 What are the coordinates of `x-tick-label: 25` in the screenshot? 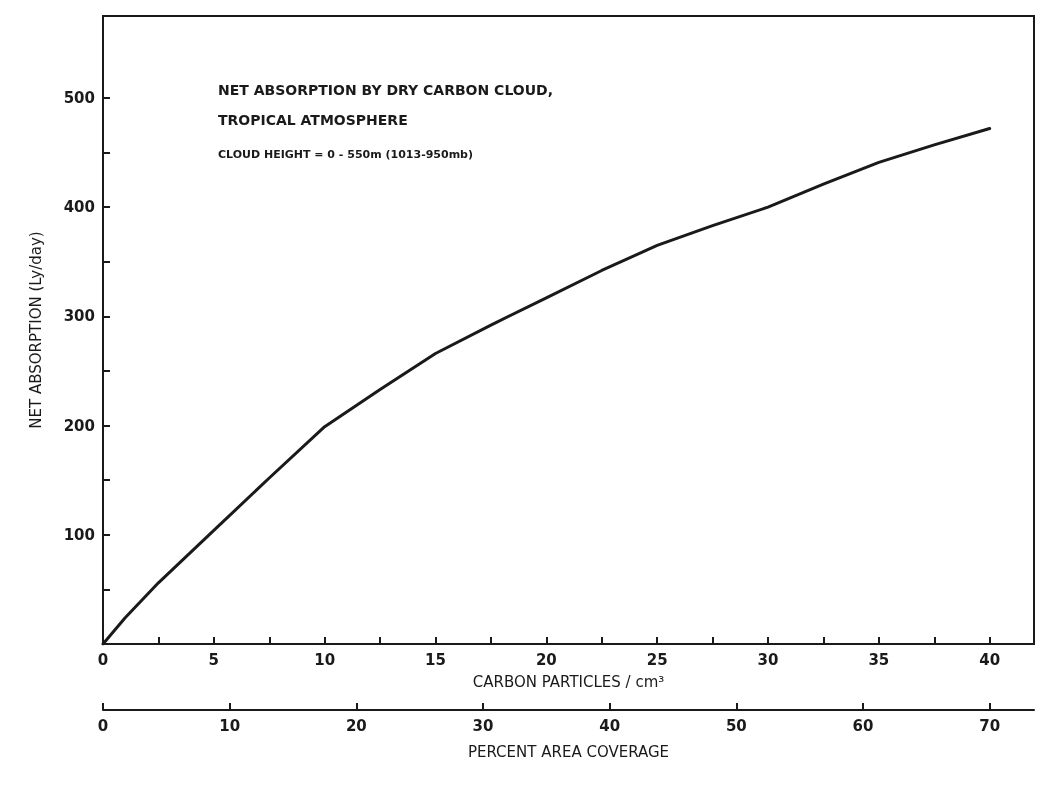 It's located at (657, 659).